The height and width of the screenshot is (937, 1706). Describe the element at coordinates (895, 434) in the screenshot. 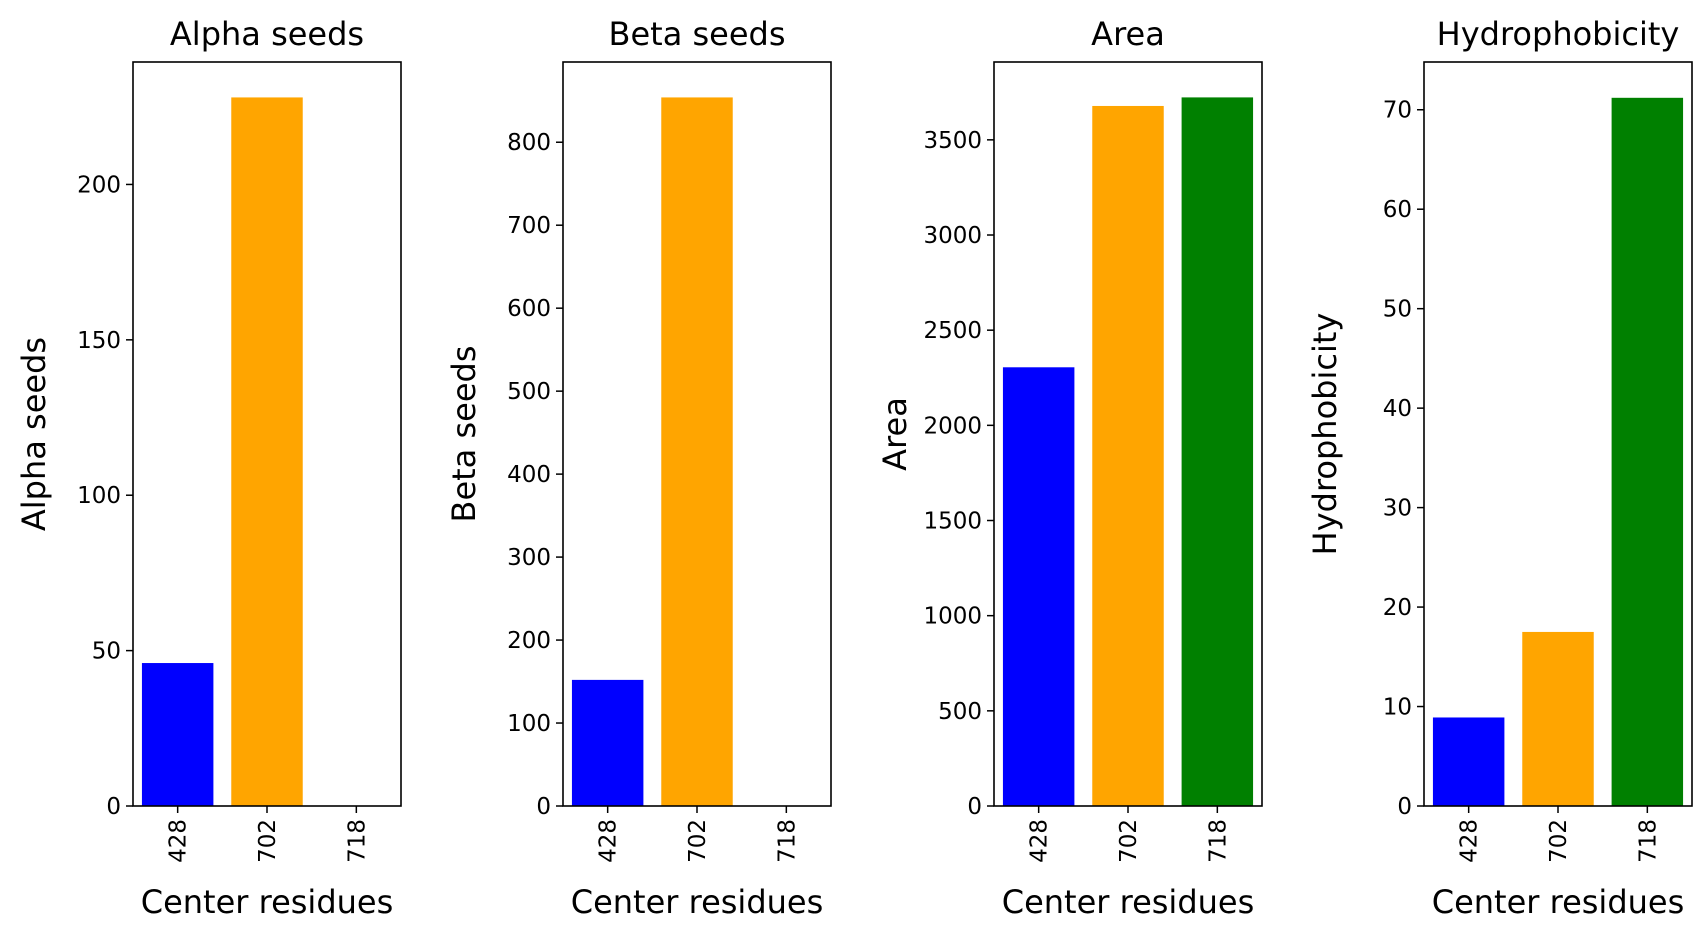

I see `y-axis-label: Area` at that location.